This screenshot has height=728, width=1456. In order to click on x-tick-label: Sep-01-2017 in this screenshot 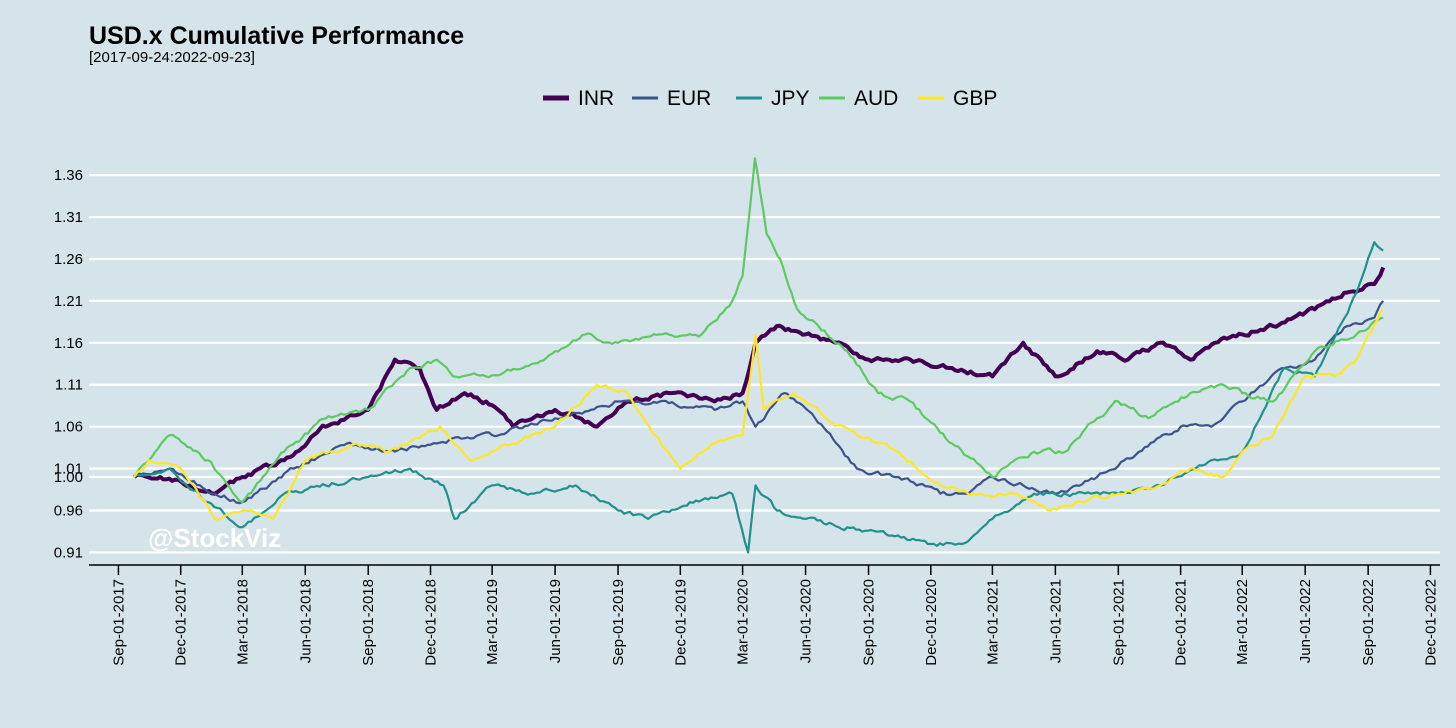, I will do `click(118, 622)`.